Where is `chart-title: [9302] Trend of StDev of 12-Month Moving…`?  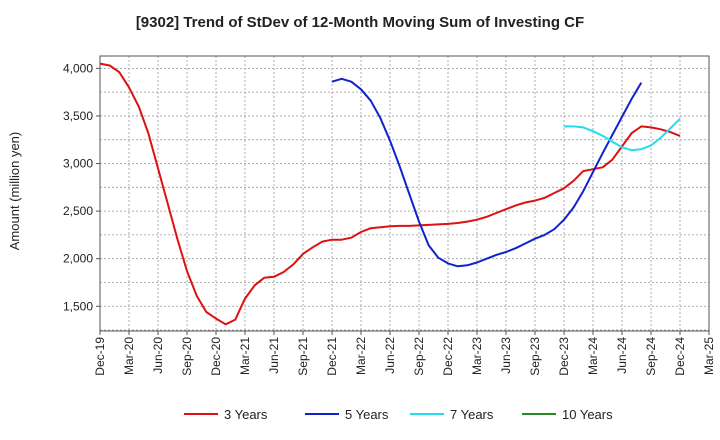 chart-title: [9302] Trend of StDev of 12-Month Moving… is located at coordinates (360, 22).